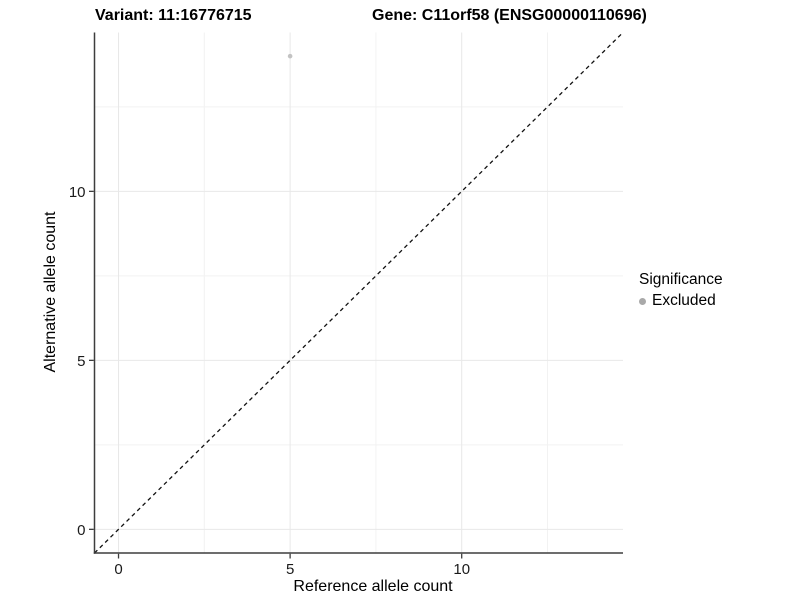 This screenshot has height=600, width=800. What do you see at coordinates (290, 569) in the screenshot?
I see `x-tick-label: 5` at bounding box center [290, 569].